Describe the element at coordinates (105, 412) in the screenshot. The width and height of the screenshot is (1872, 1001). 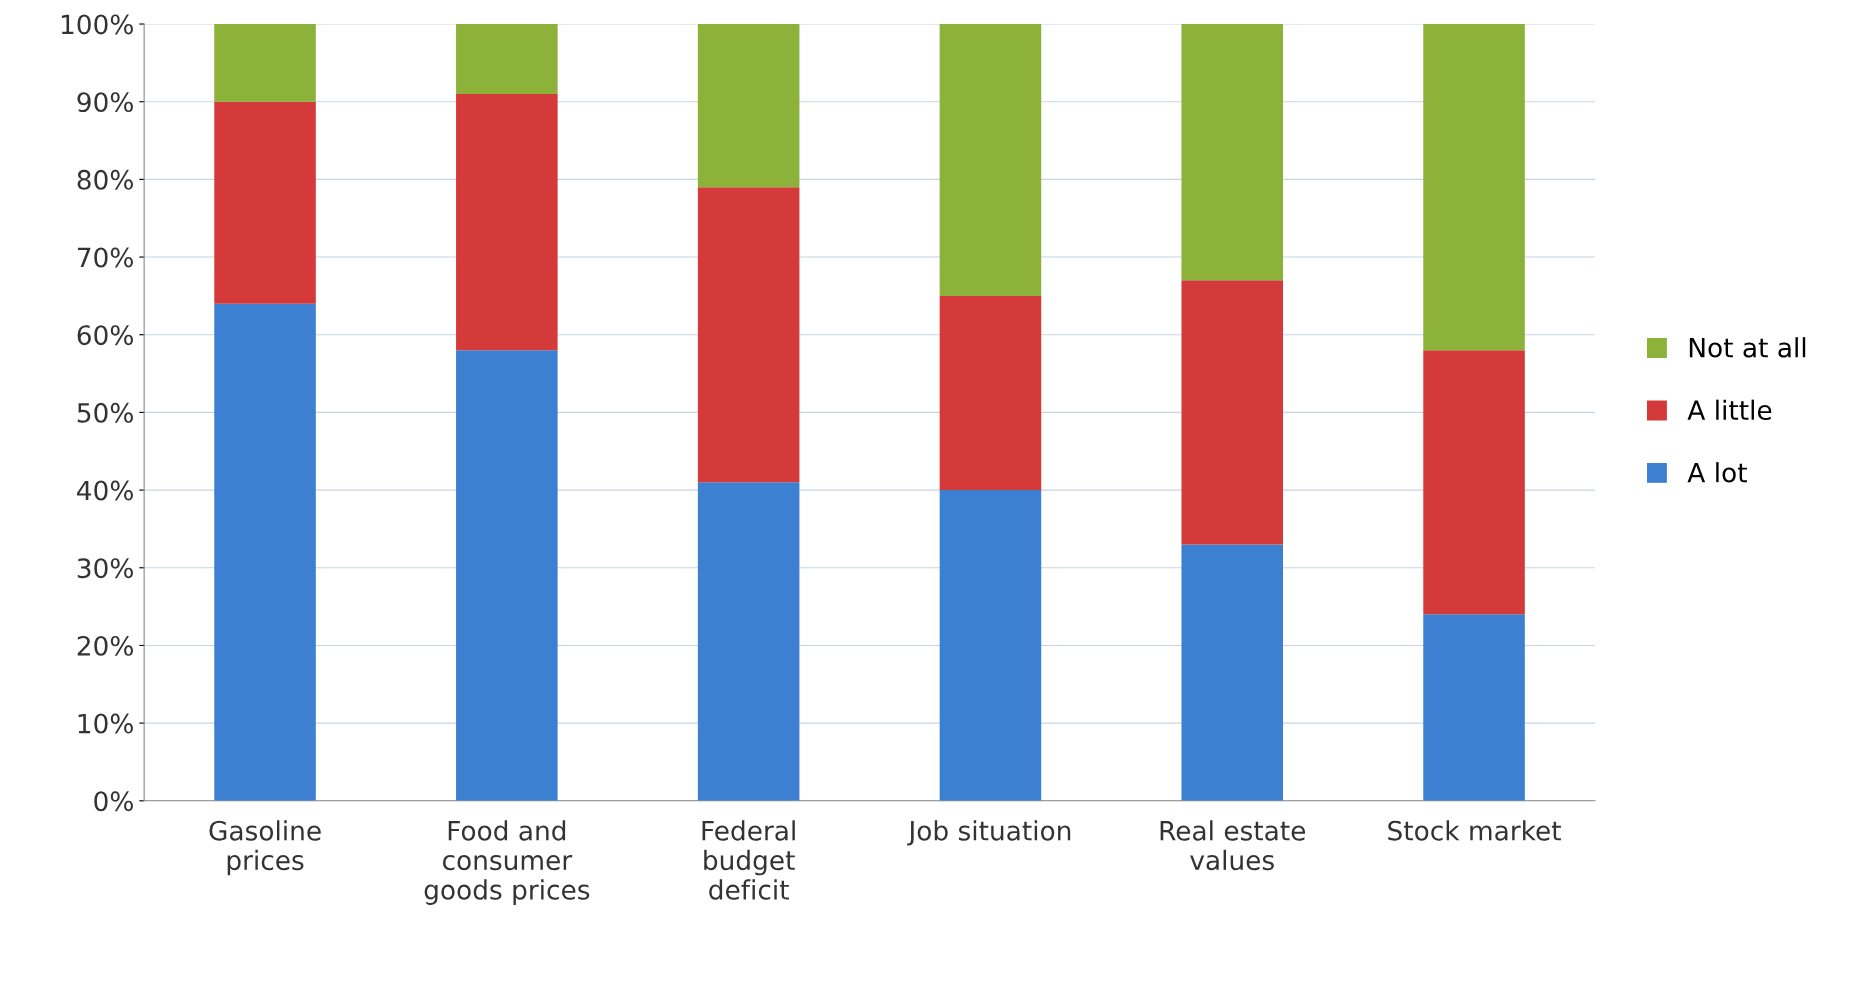
I see `y-tick-label: 50%` at that location.